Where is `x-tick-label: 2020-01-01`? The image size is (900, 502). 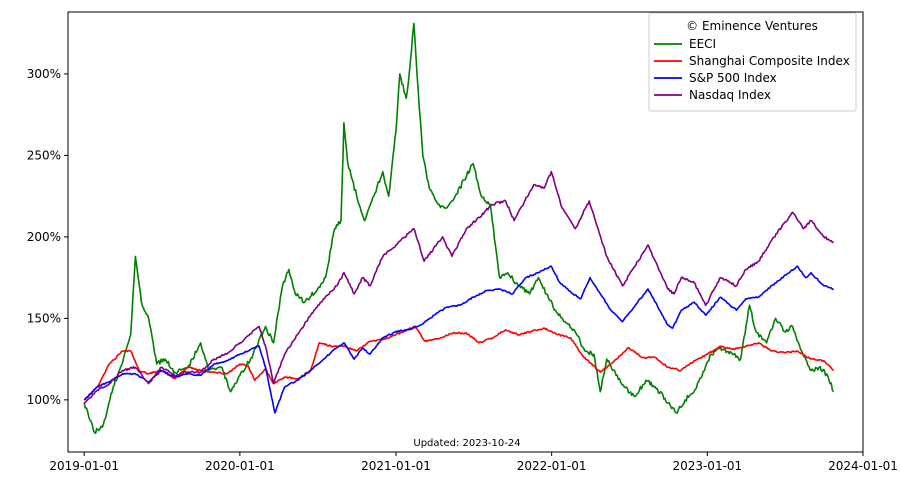
x-tick-label: 2020-01-01 is located at coordinates (240, 466).